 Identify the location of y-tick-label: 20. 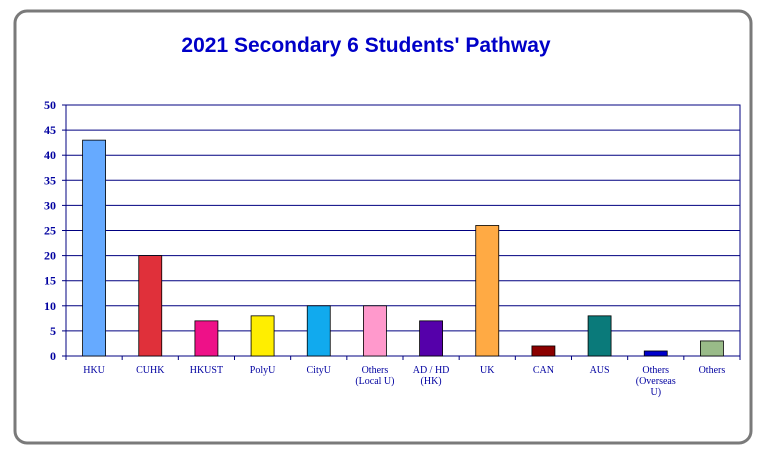
(50, 256).